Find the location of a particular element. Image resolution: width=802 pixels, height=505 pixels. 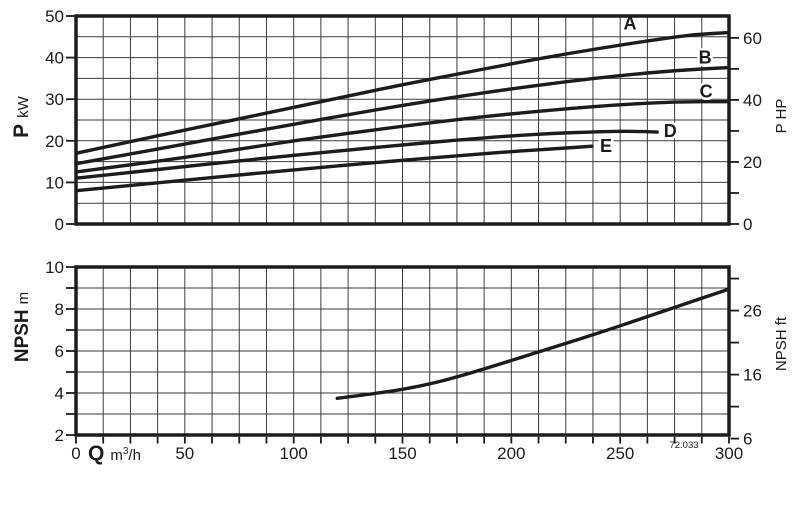

tick-label: 30 is located at coordinates (54, 99).